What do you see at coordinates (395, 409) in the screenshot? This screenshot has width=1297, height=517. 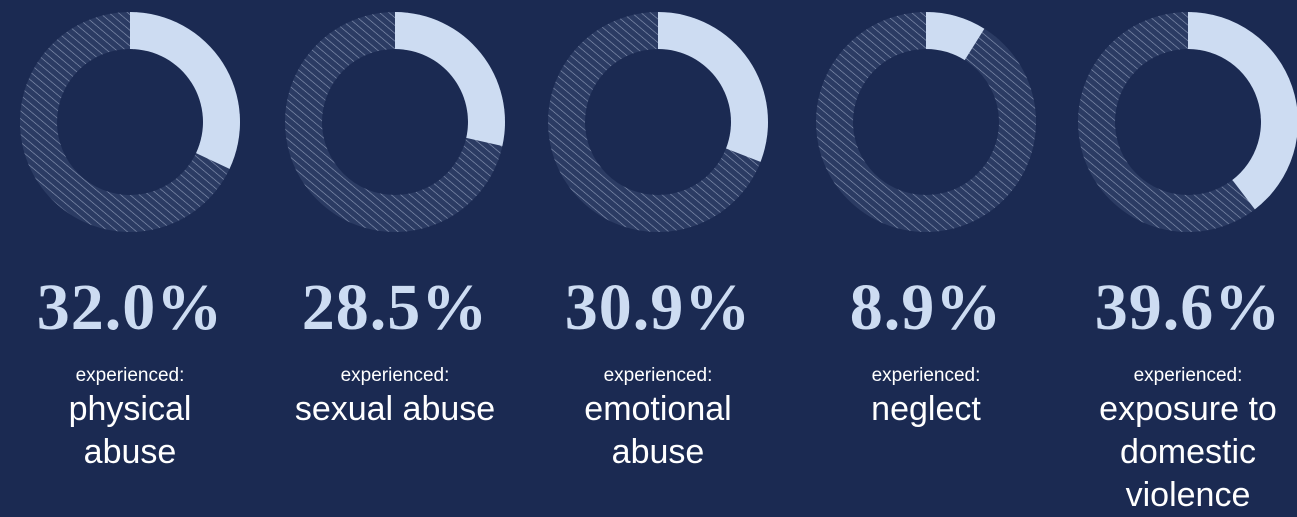 I see `category-label: sexual abuse` at bounding box center [395, 409].